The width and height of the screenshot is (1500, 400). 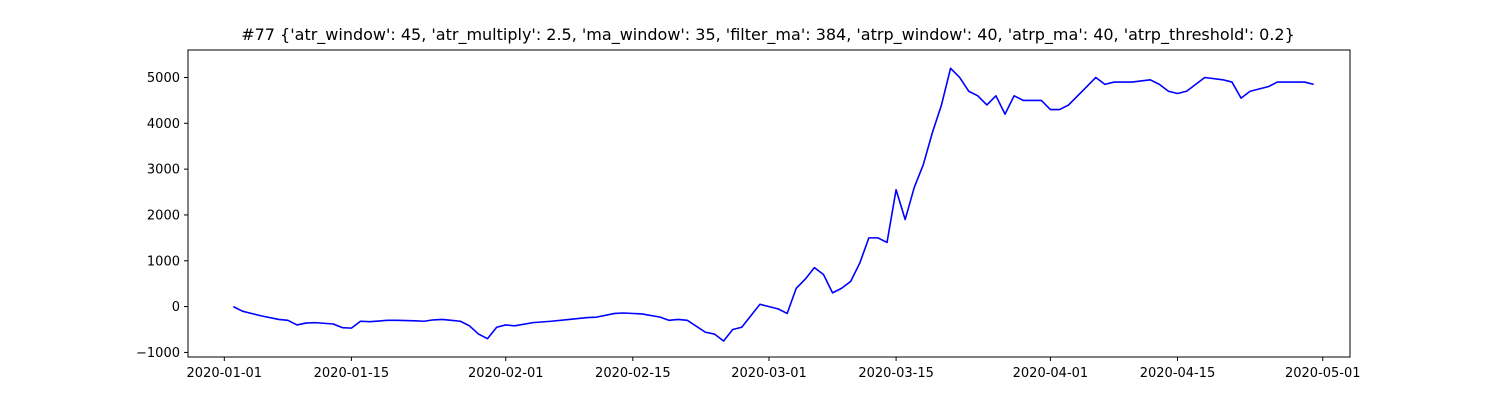 What do you see at coordinates (633, 373) in the screenshot?
I see `x-tick-label: 2020-02-15` at bounding box center [633, 373].